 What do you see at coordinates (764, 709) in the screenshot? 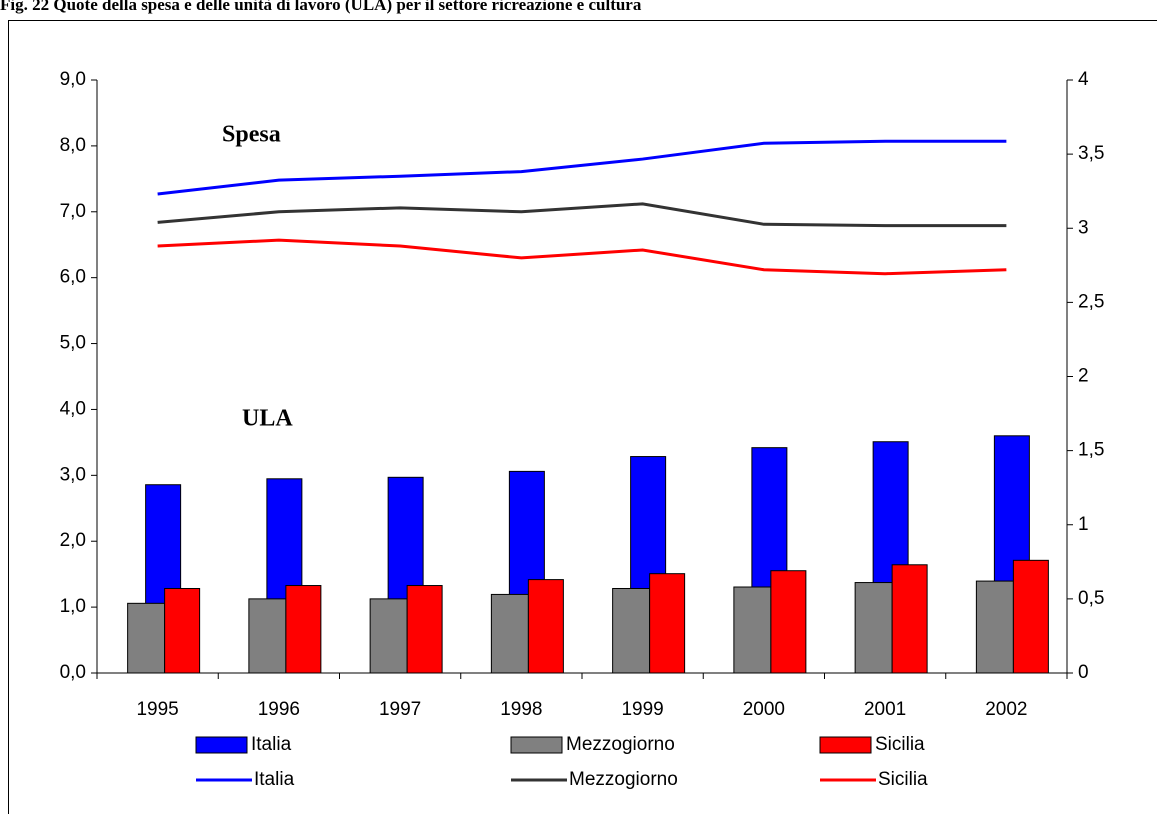
I see `x-tick-label: 2000` at bounding box center [764, 709].